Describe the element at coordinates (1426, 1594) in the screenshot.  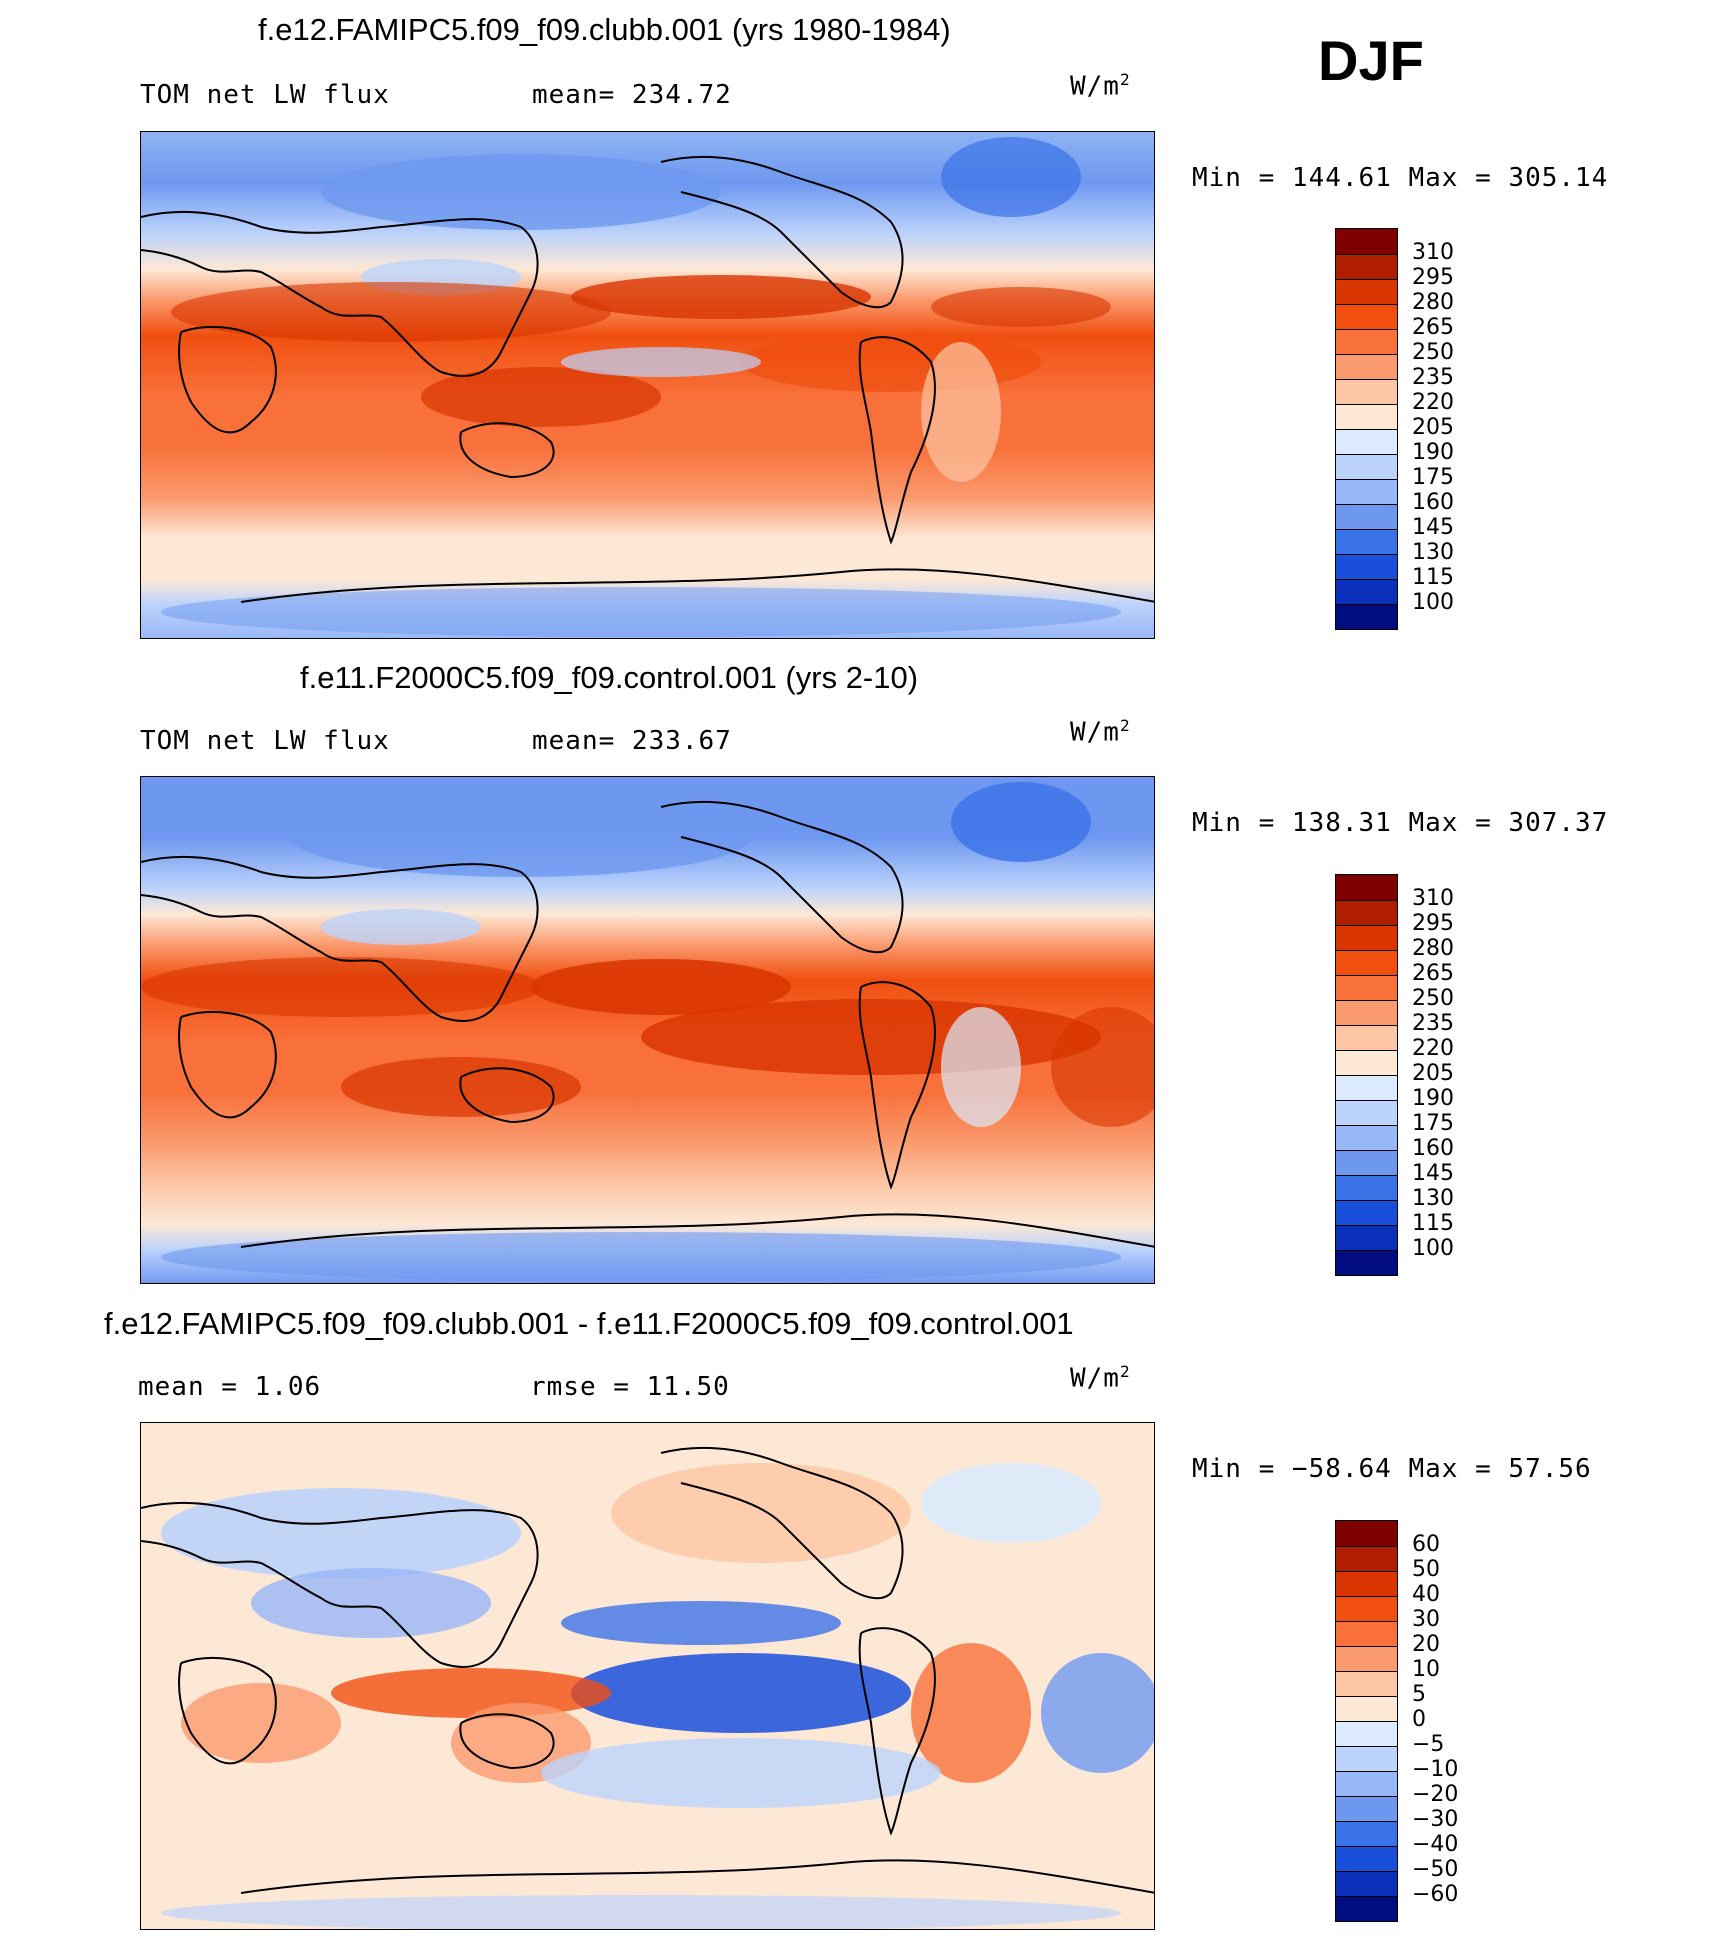
I see `colorbar-tick-label: 40` at that location.